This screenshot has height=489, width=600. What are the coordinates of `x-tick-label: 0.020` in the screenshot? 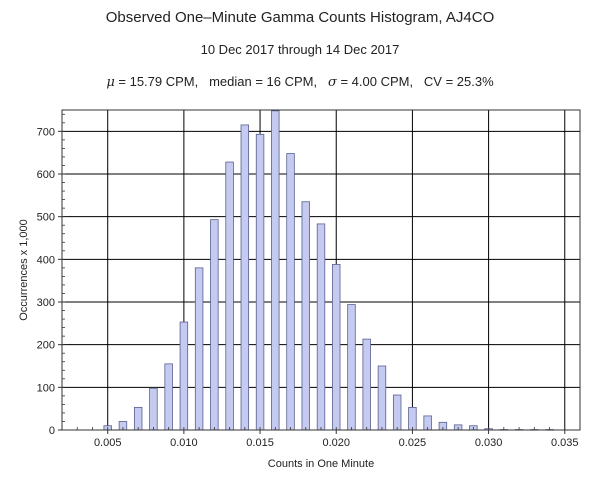 It's located at (336, 443).